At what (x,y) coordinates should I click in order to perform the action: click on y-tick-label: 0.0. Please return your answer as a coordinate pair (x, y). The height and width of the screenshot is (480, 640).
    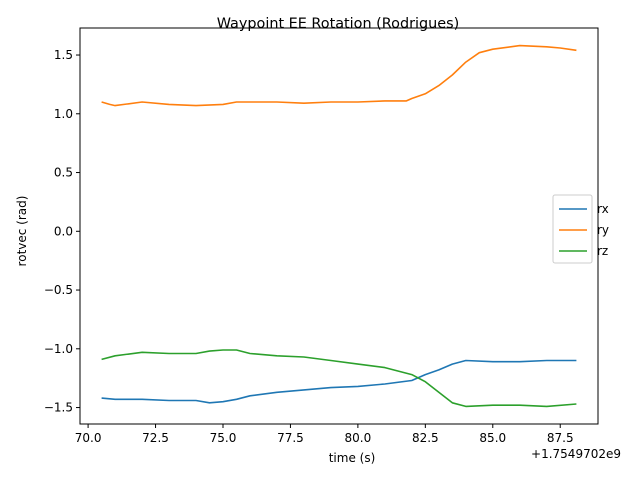
    Looking at the image, I should click on (63, 231).